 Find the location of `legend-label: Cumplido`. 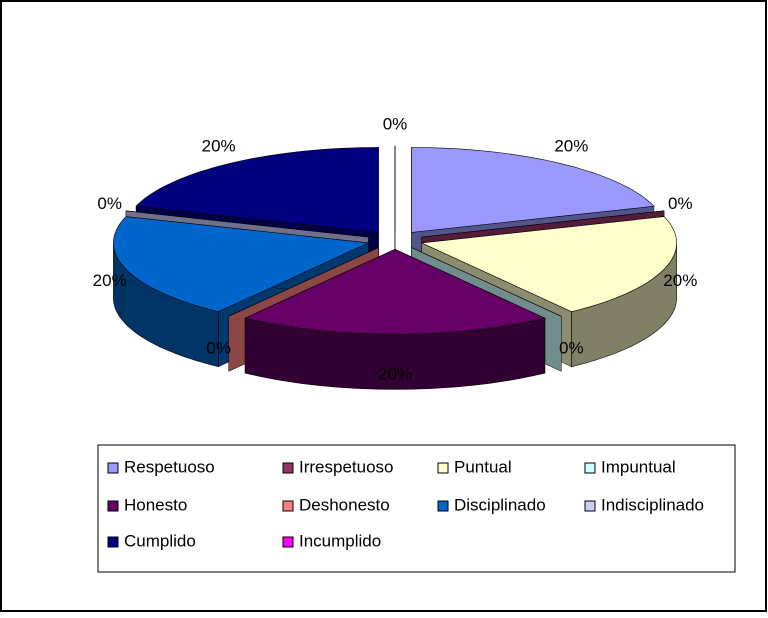

legend-label: Cumplido is located at coordinates (160, 540).